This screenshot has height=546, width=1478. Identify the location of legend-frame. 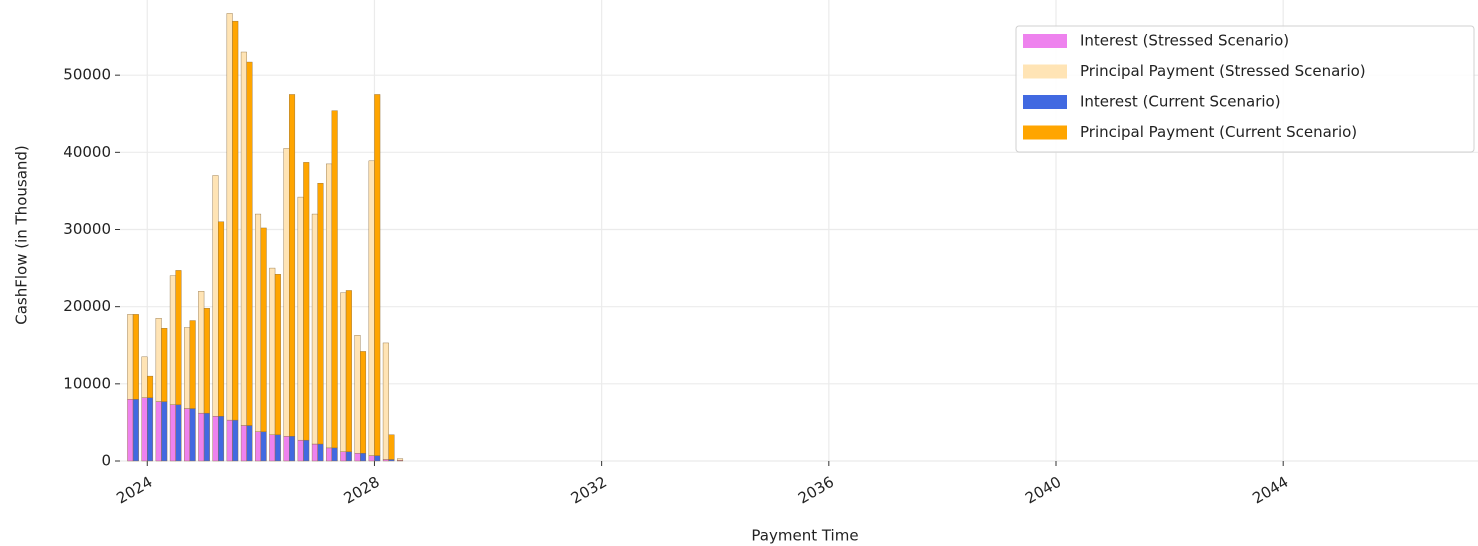
(1245, 89).